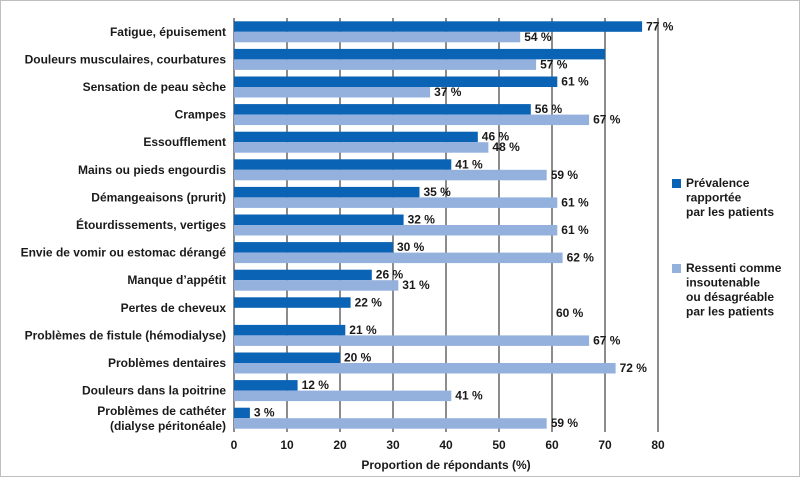 Image resolution: width=800 pixels, height=477 pixels. What do you see at coordinates (340, 445) in the screenshot?
I see `x-tick-label: 20` at bounding box center [340, 445].